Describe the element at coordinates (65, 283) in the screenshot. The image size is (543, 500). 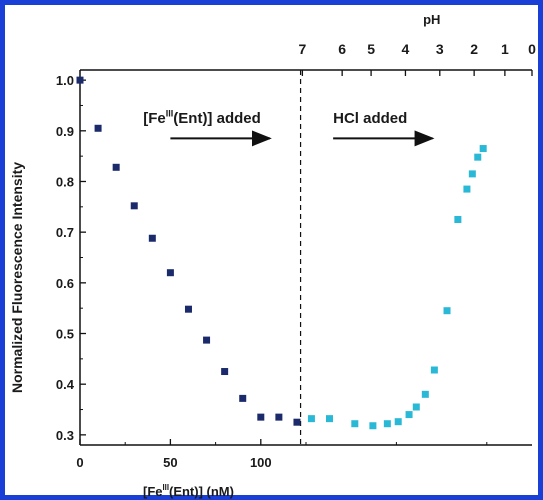
I see `y-tick-label: 0.6` at that location.